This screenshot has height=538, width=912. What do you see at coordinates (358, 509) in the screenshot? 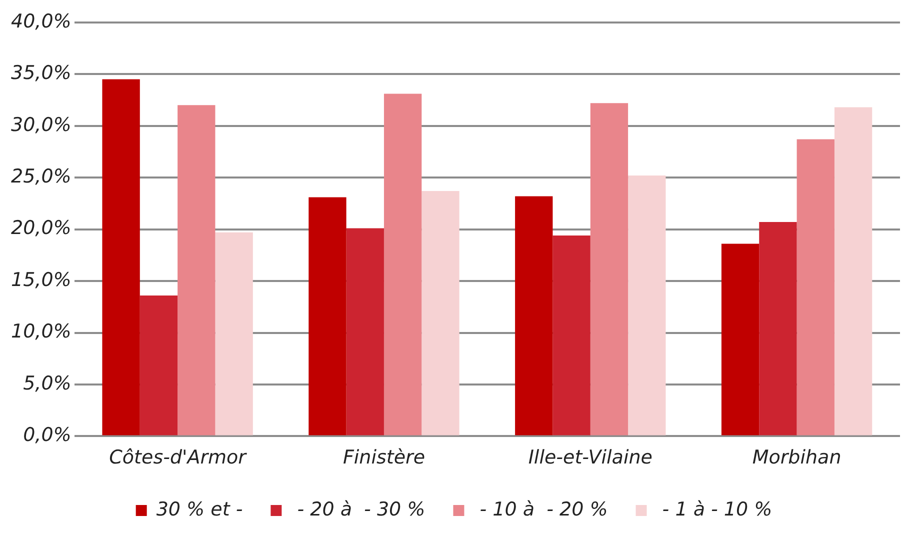
I see `legend-label: - 20 à - 30 %` at bounding box center [358, 509].